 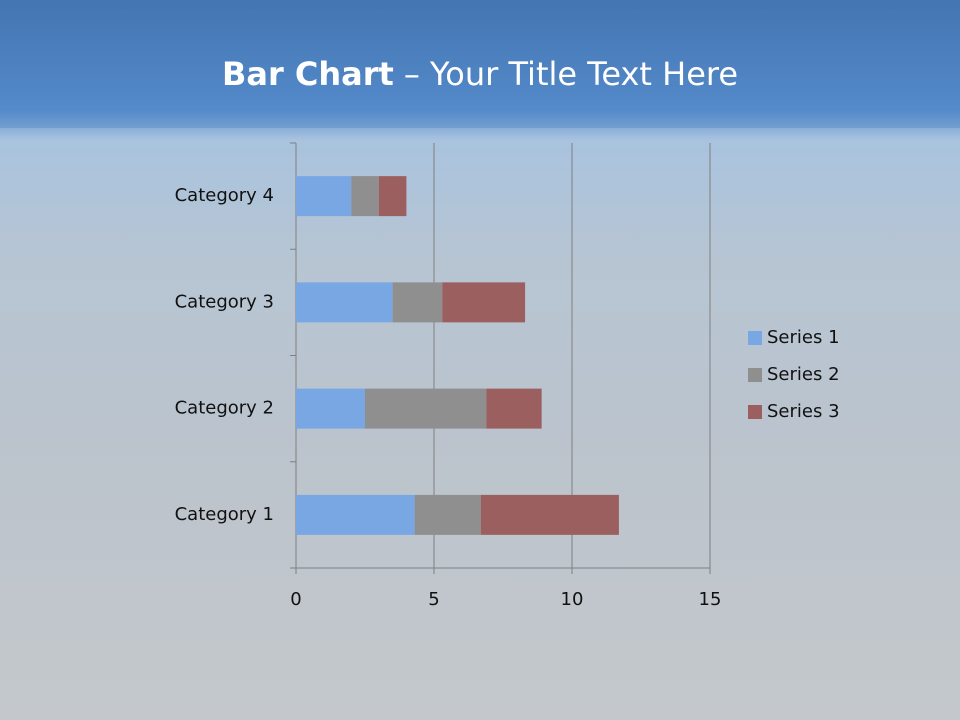 I want to click on x-tick-label: 5, so click(x=433, y=599).